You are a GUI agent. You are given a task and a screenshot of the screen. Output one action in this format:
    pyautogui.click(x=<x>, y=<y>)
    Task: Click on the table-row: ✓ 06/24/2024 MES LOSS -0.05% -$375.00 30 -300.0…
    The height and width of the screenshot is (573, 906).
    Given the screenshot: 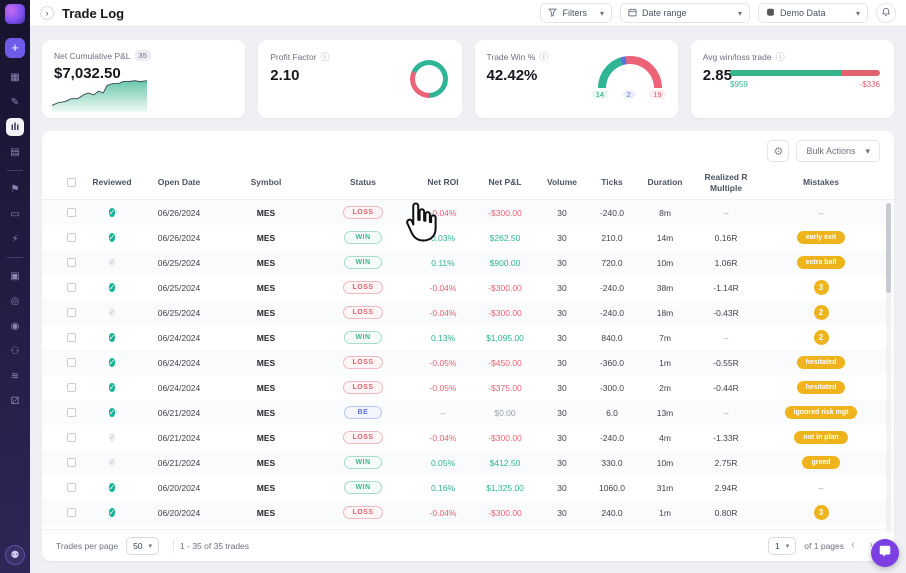 What is the action you would take?
    pyautogui.click(x=468, y=387)
    